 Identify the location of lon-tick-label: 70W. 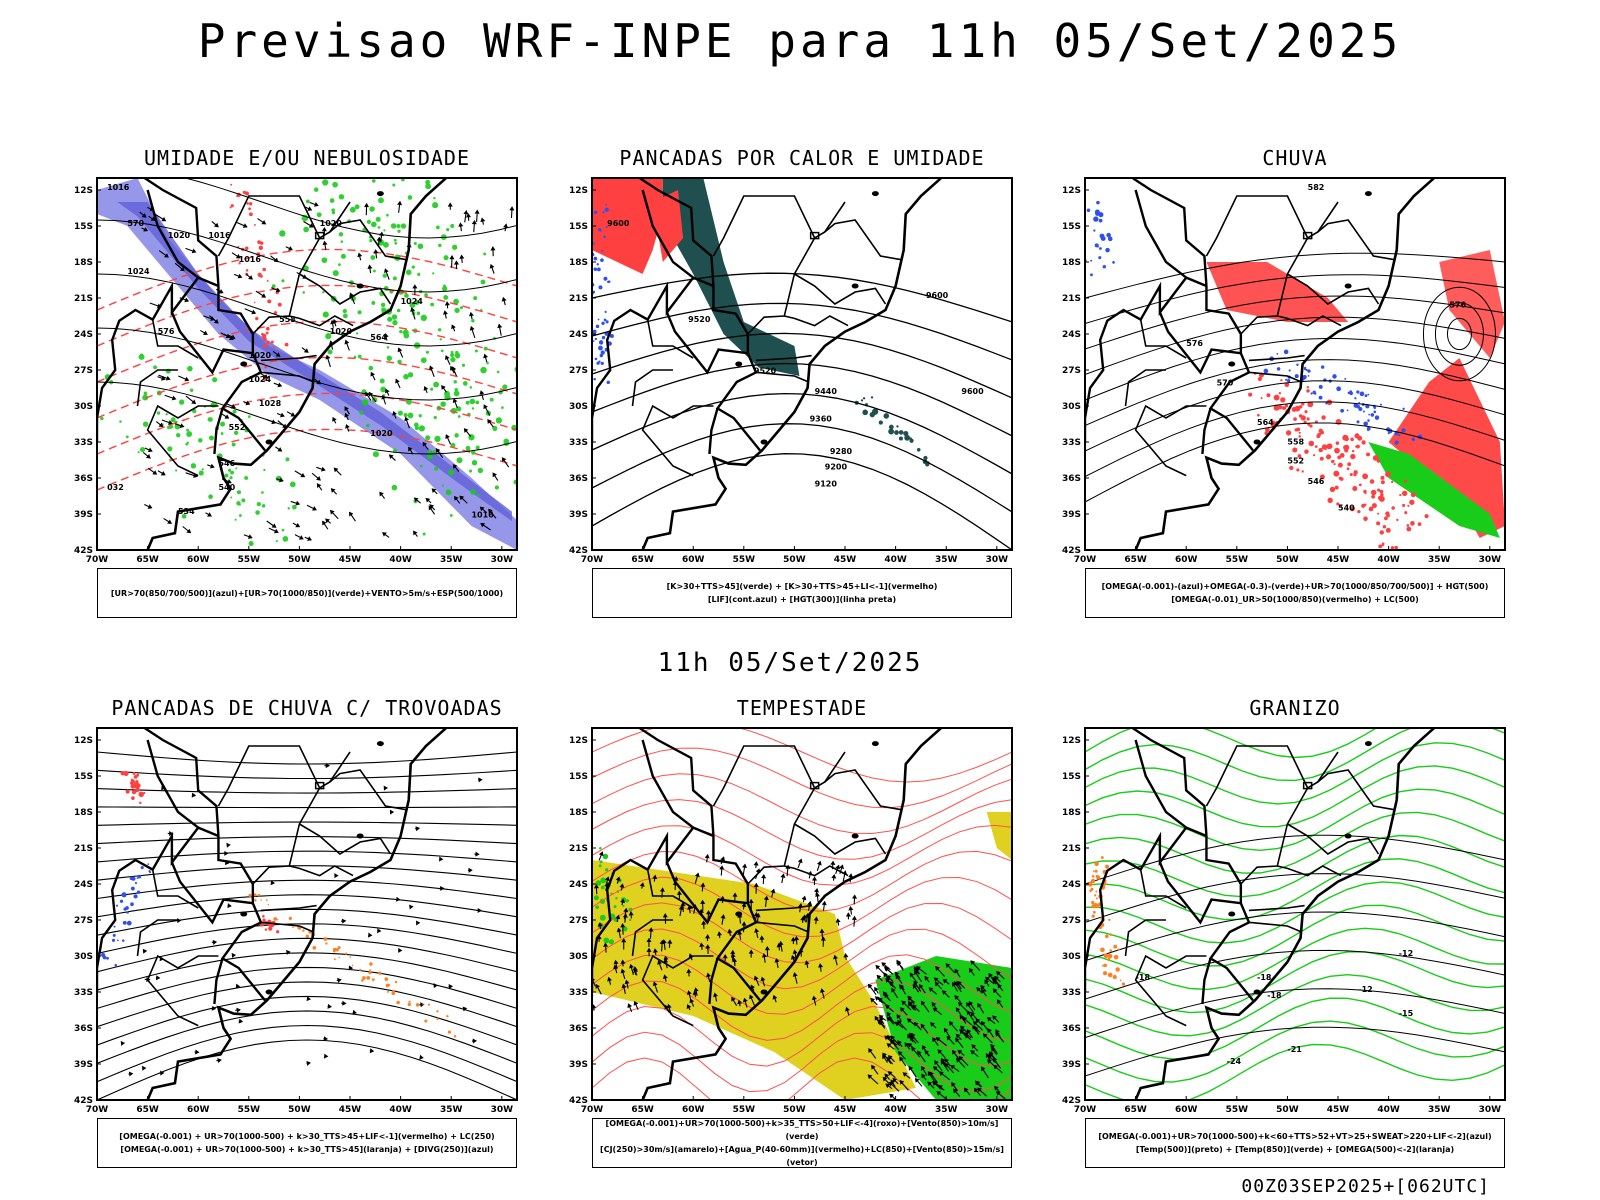
(592, 560).